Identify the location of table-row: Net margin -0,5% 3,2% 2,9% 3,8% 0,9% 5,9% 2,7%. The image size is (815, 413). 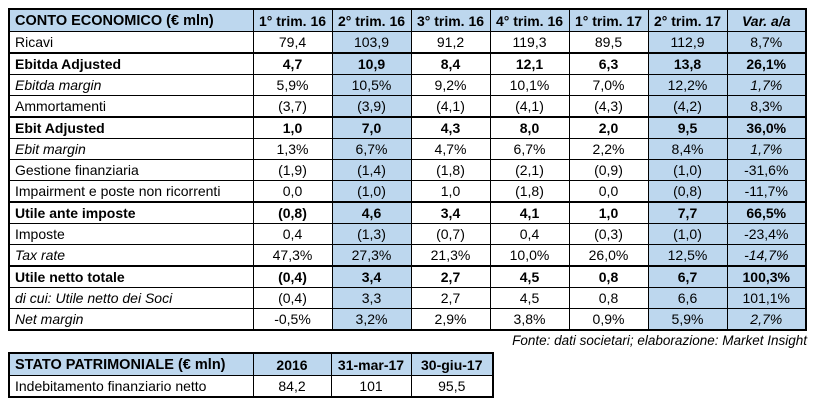
(407, 319).